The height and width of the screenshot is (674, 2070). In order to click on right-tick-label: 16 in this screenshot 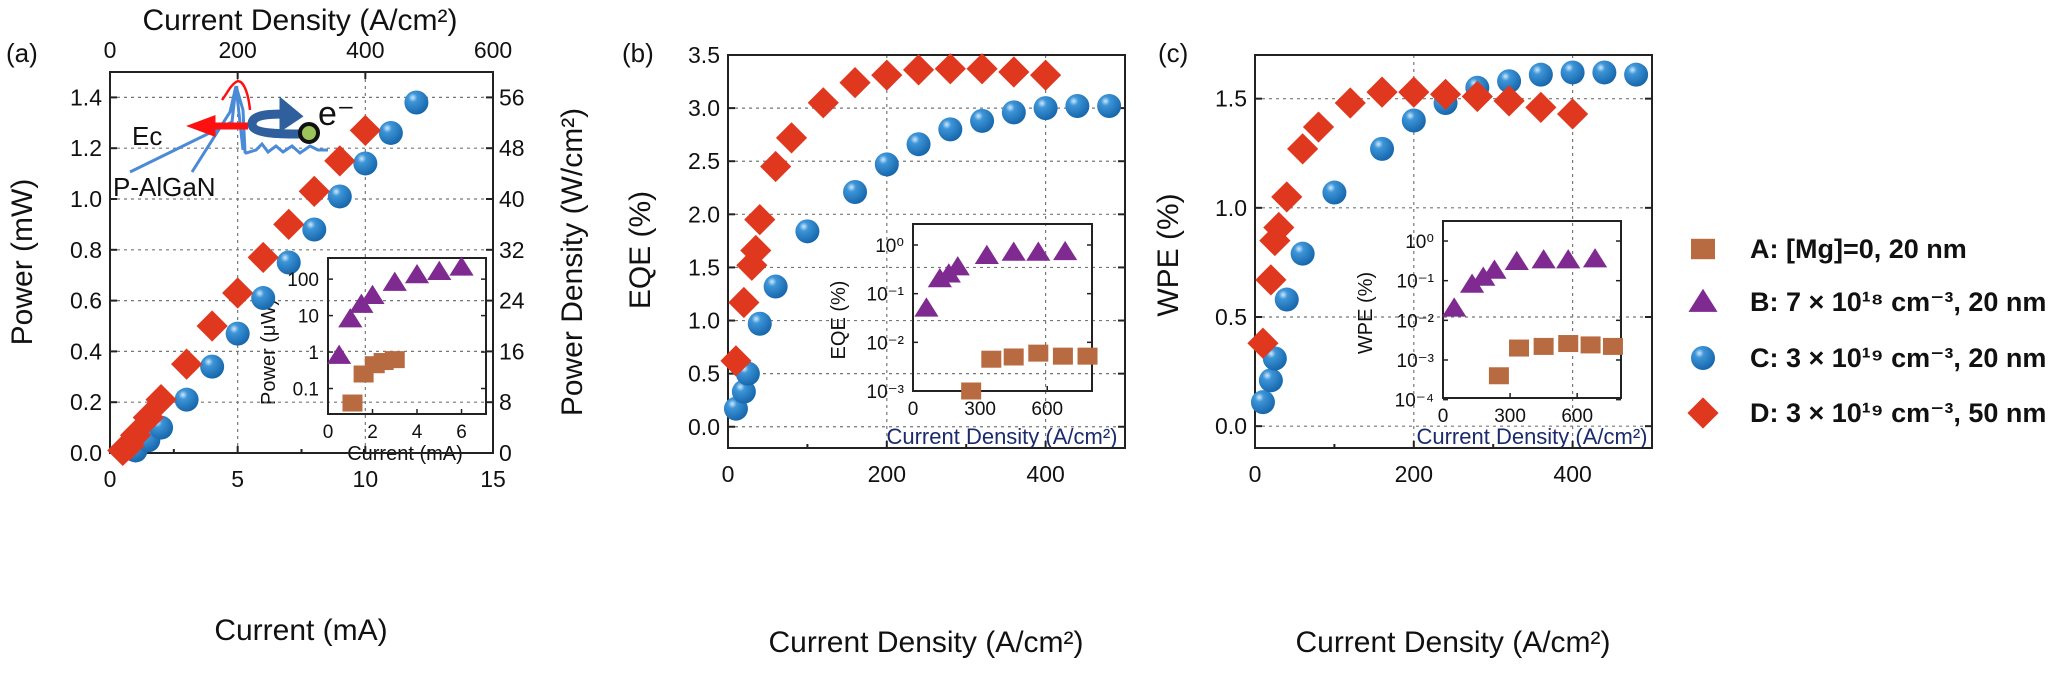, I will do `click(512, 351)`.